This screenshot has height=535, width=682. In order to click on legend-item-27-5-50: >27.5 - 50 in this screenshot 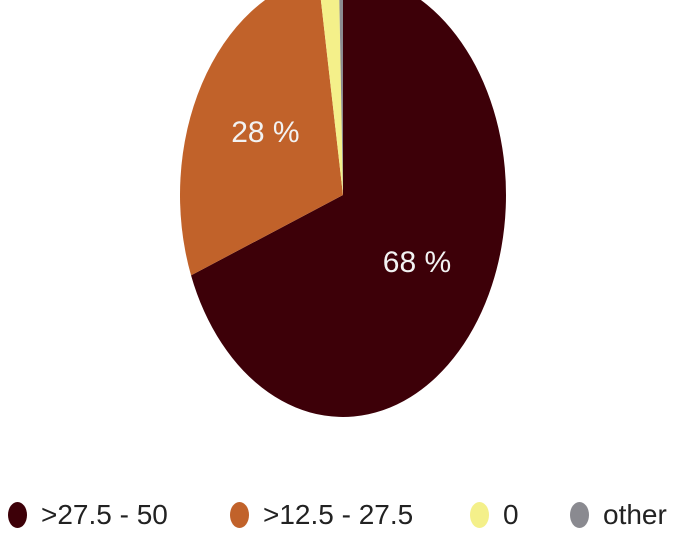, I will do `click(88, 515)`.